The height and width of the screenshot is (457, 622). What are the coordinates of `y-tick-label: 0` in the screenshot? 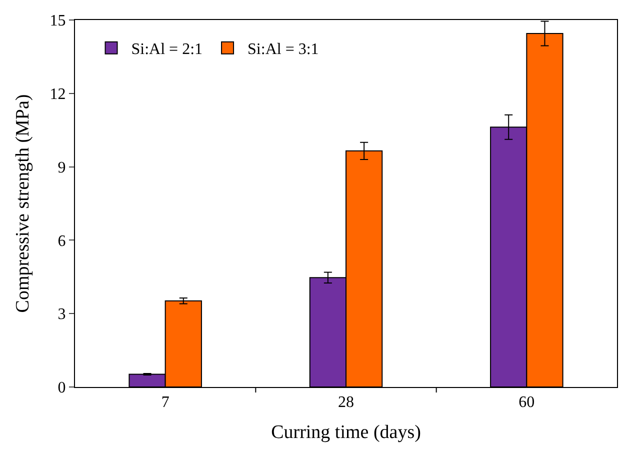 It's located at (62, 388).